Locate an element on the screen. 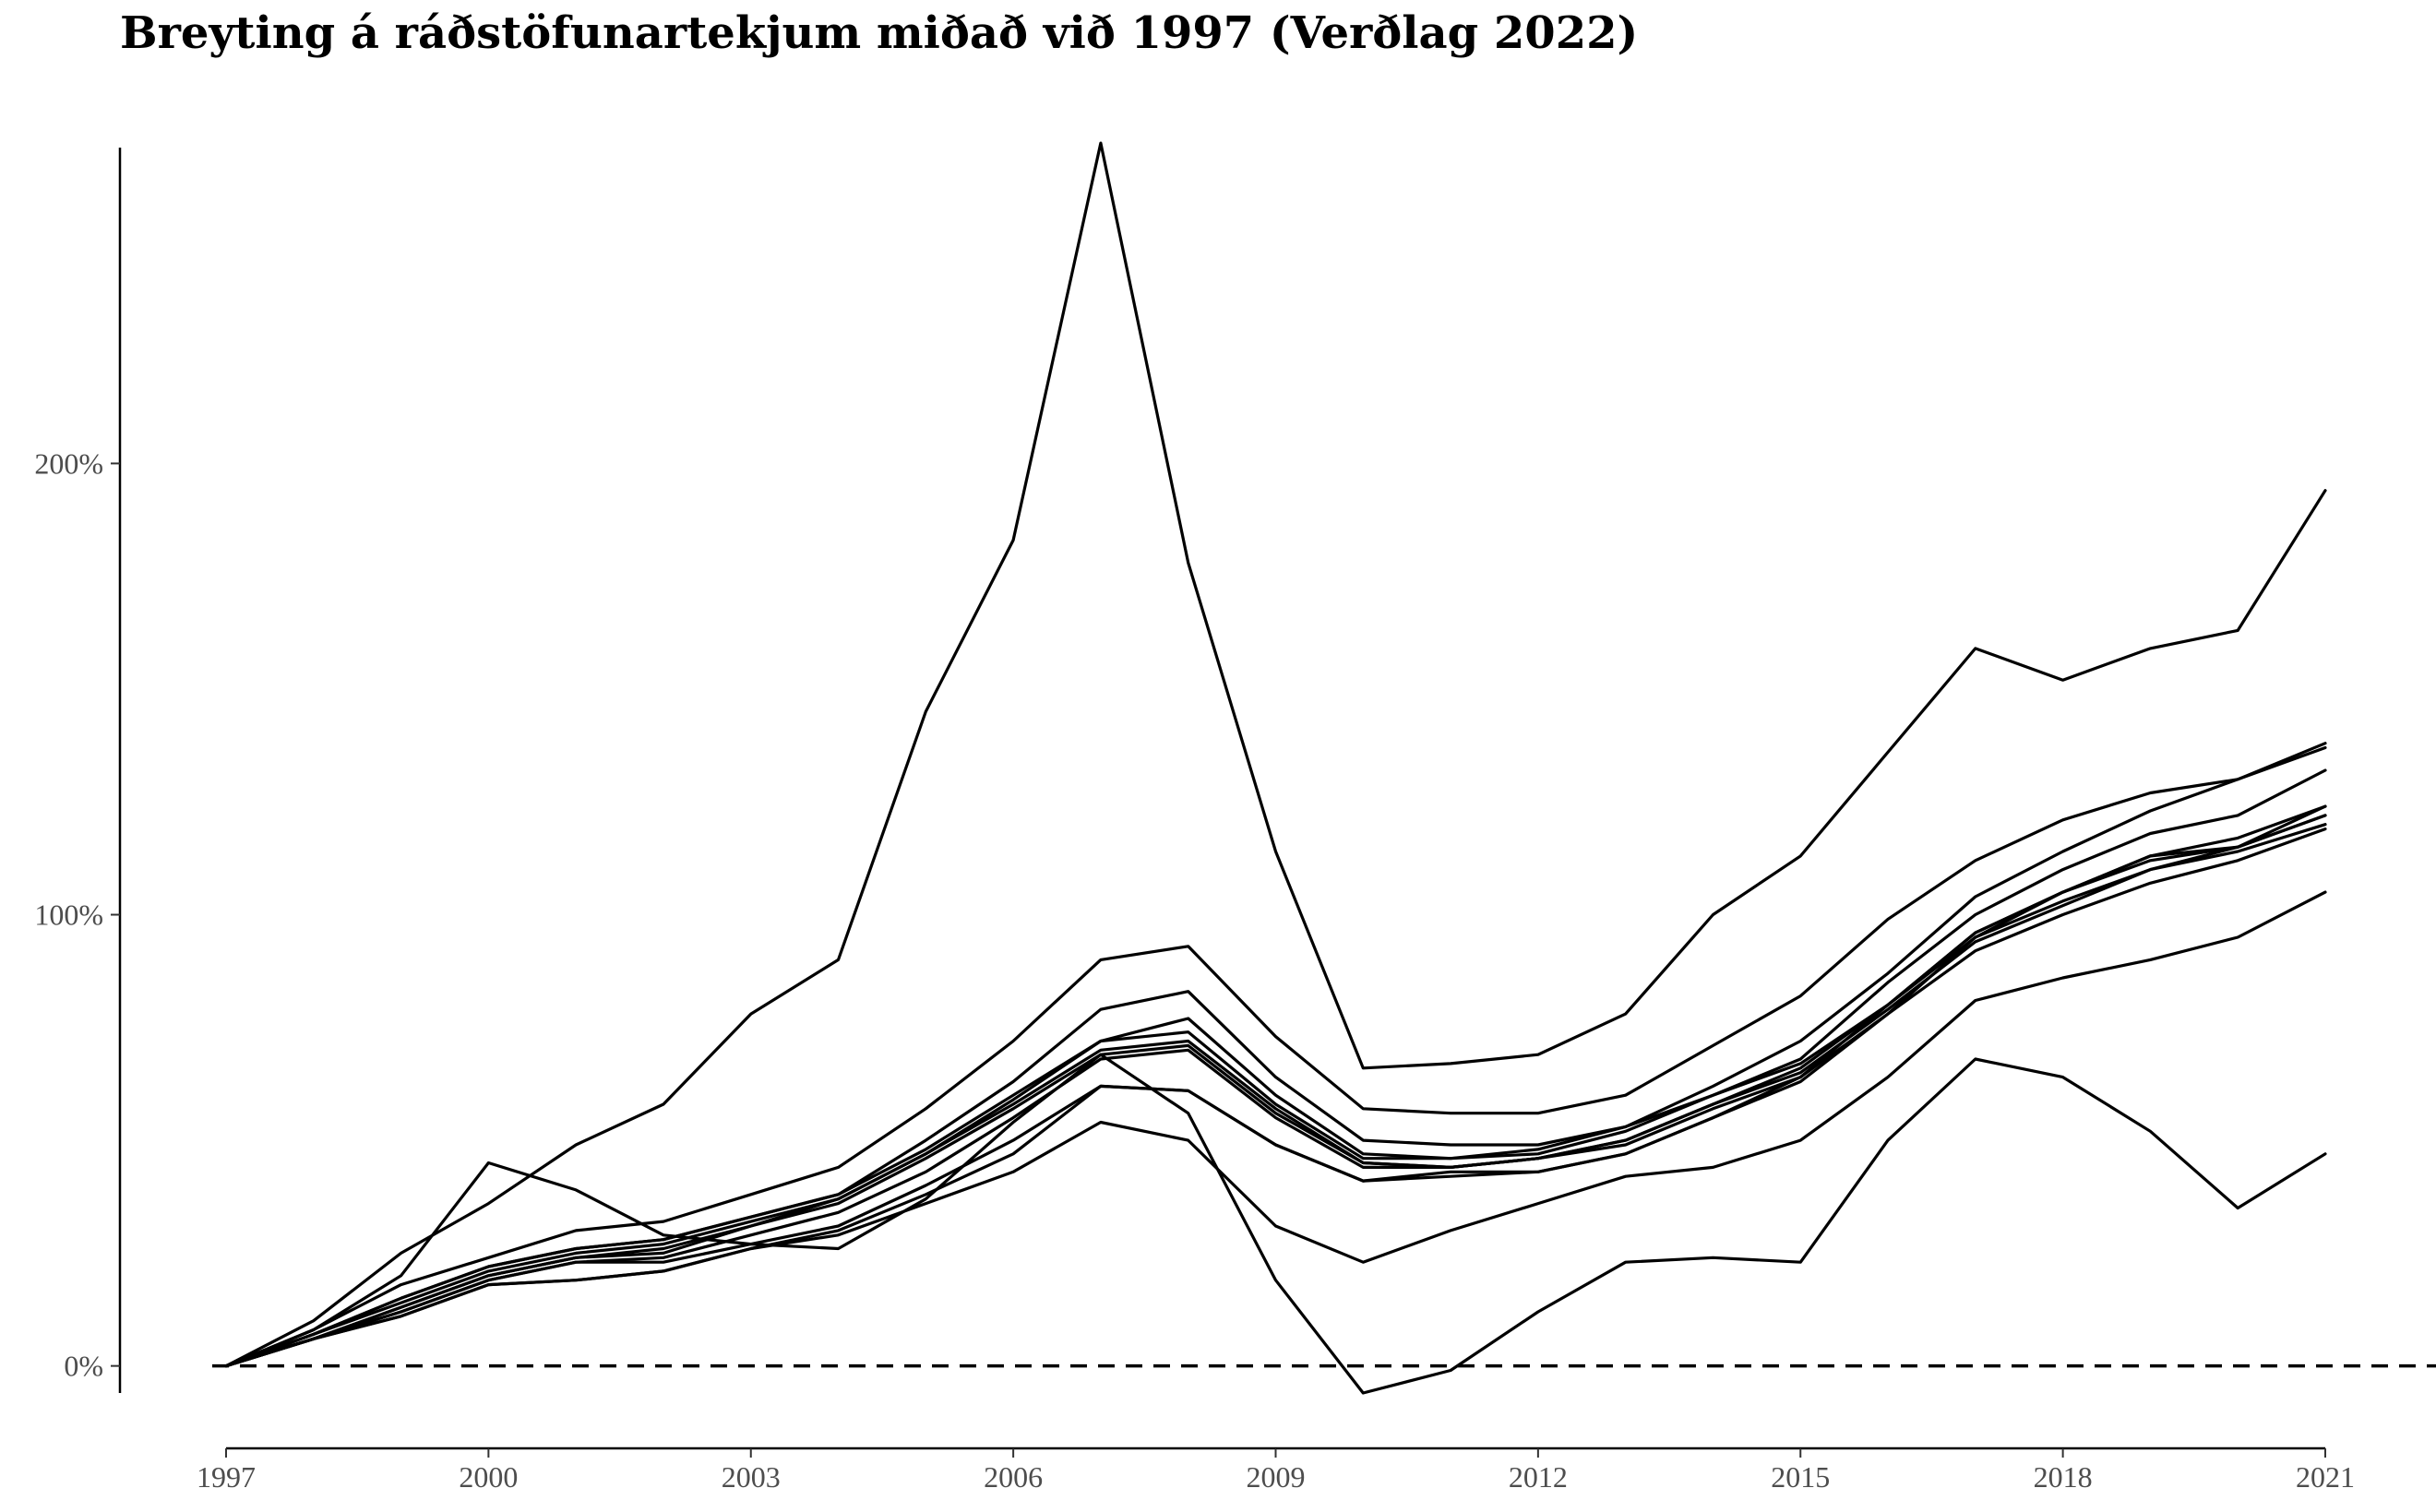 The width and height of the screenshot is (2436, 1512). x-tick-label: 2006 is located at coordinates (1013, 1477).